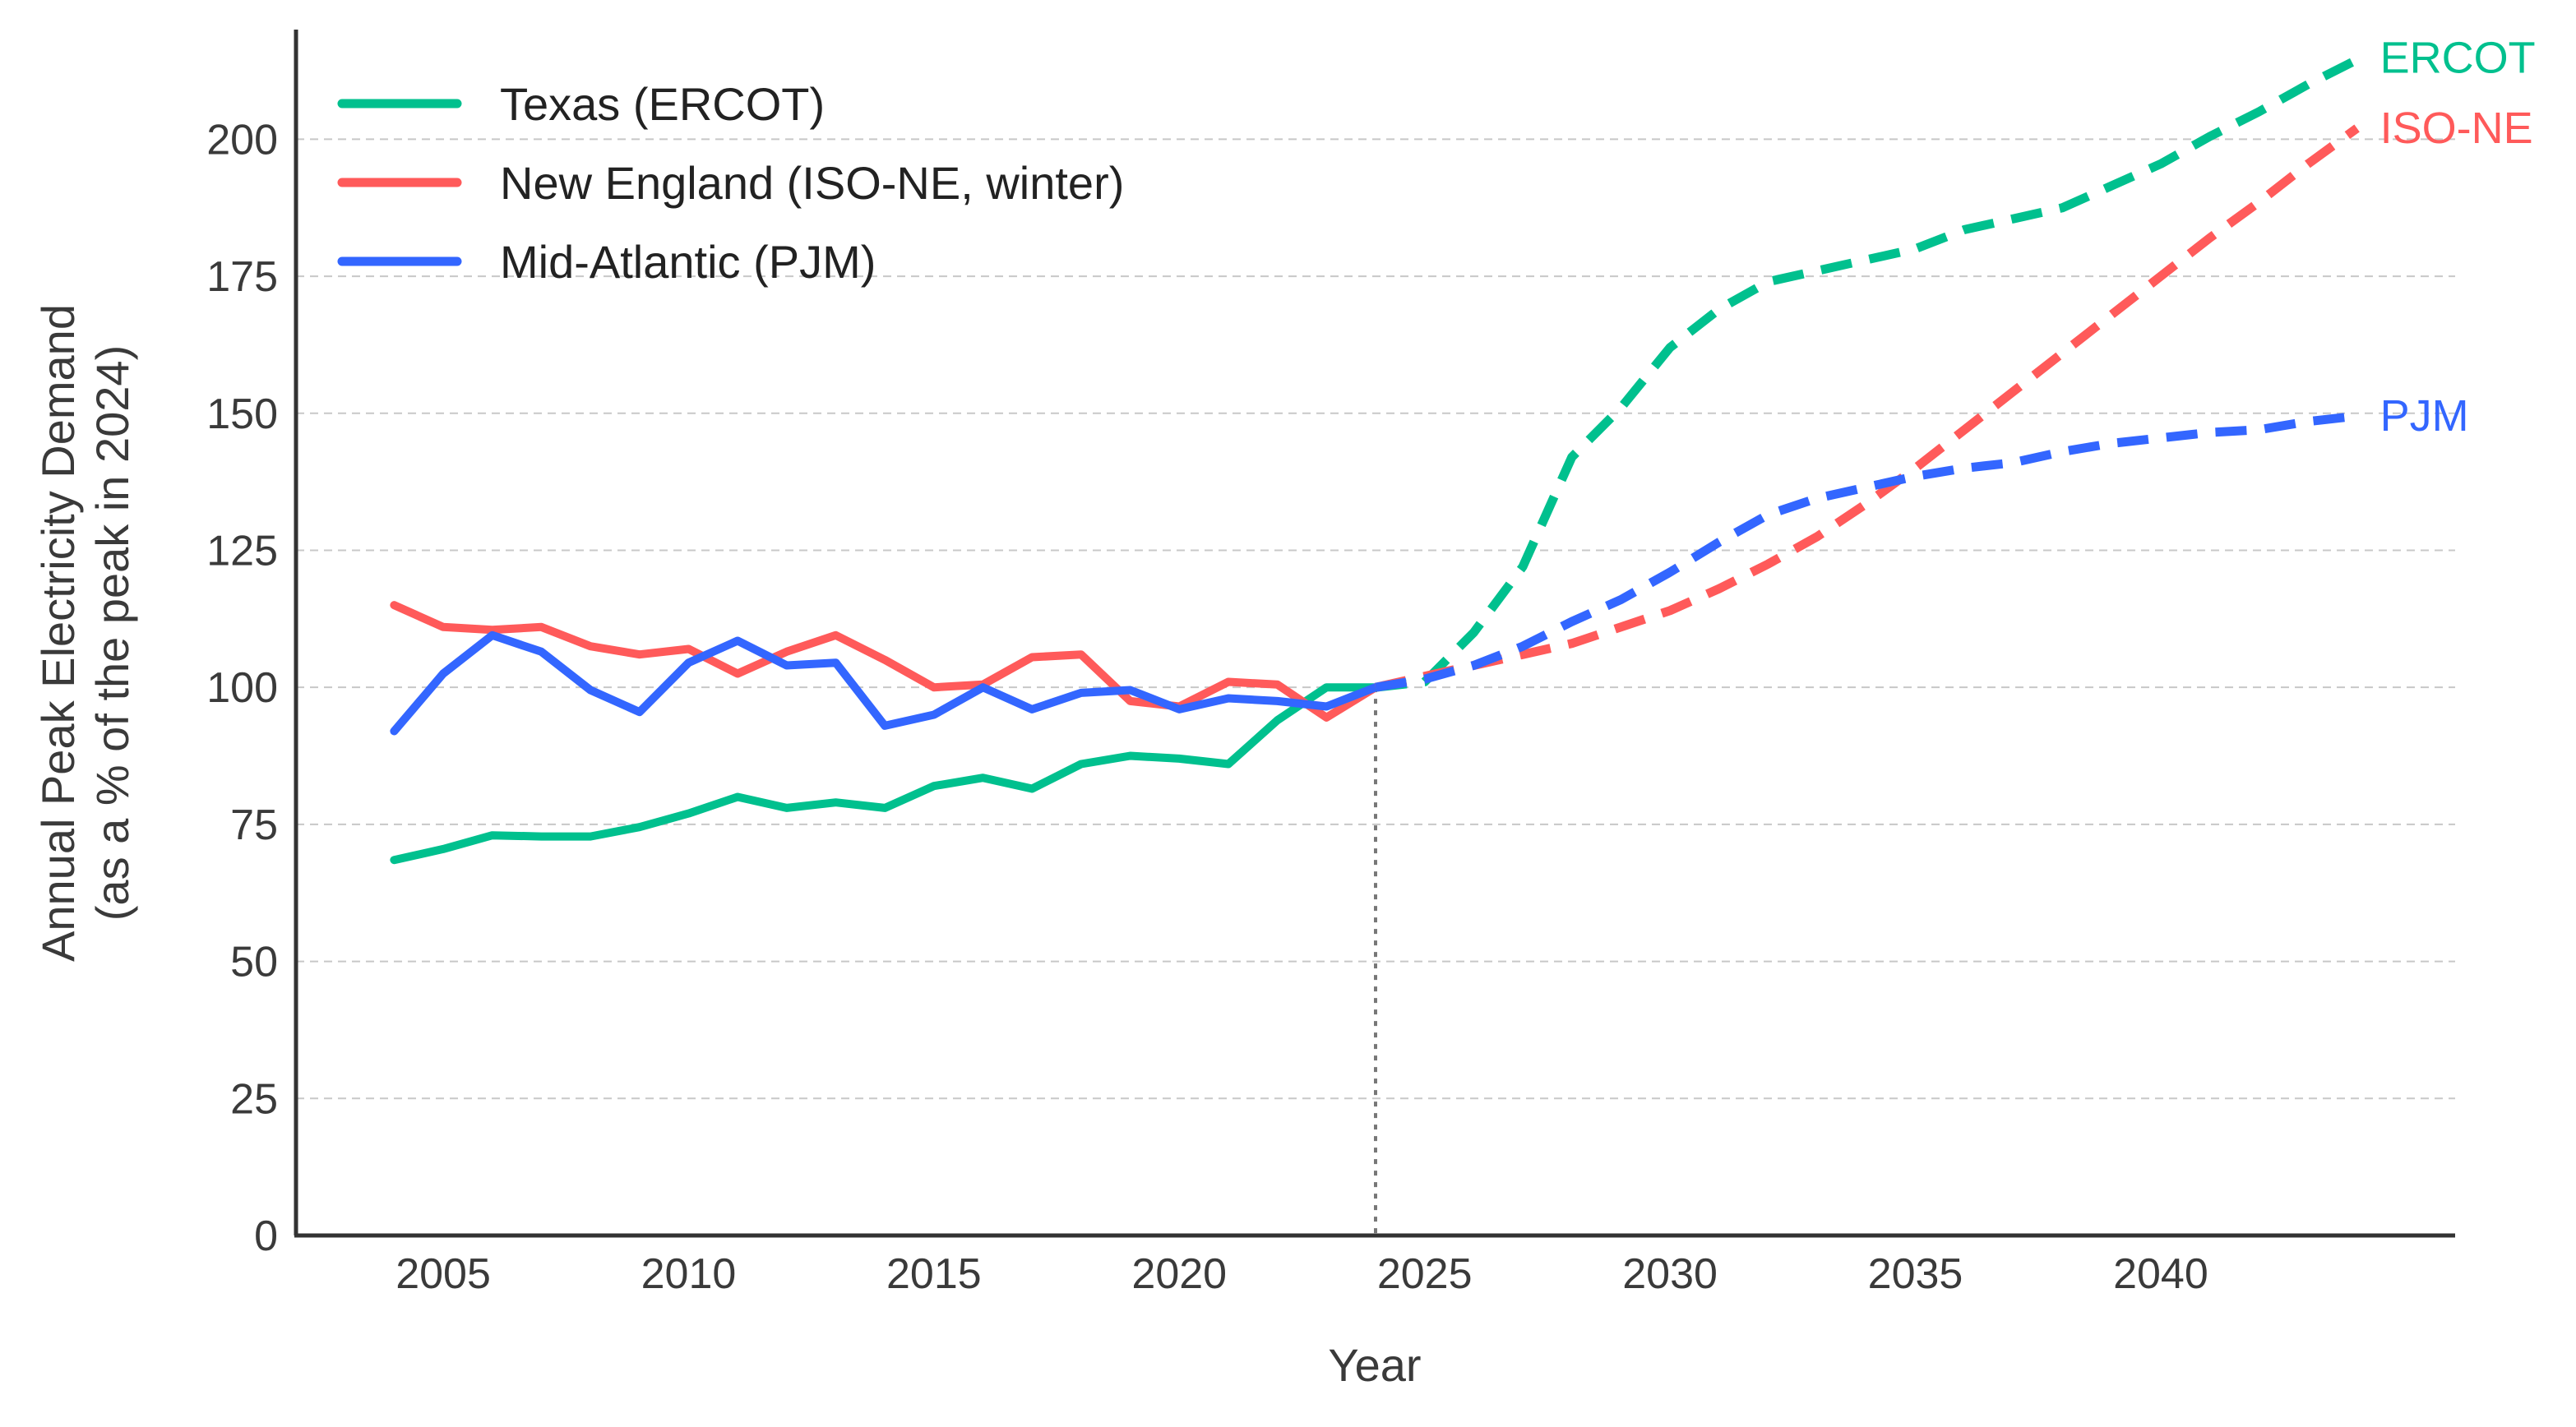  What do you see at coordinates (1866, 551) in the screenshot?
I see `series-forecast-pjm` at bounding box center [1866, 551].